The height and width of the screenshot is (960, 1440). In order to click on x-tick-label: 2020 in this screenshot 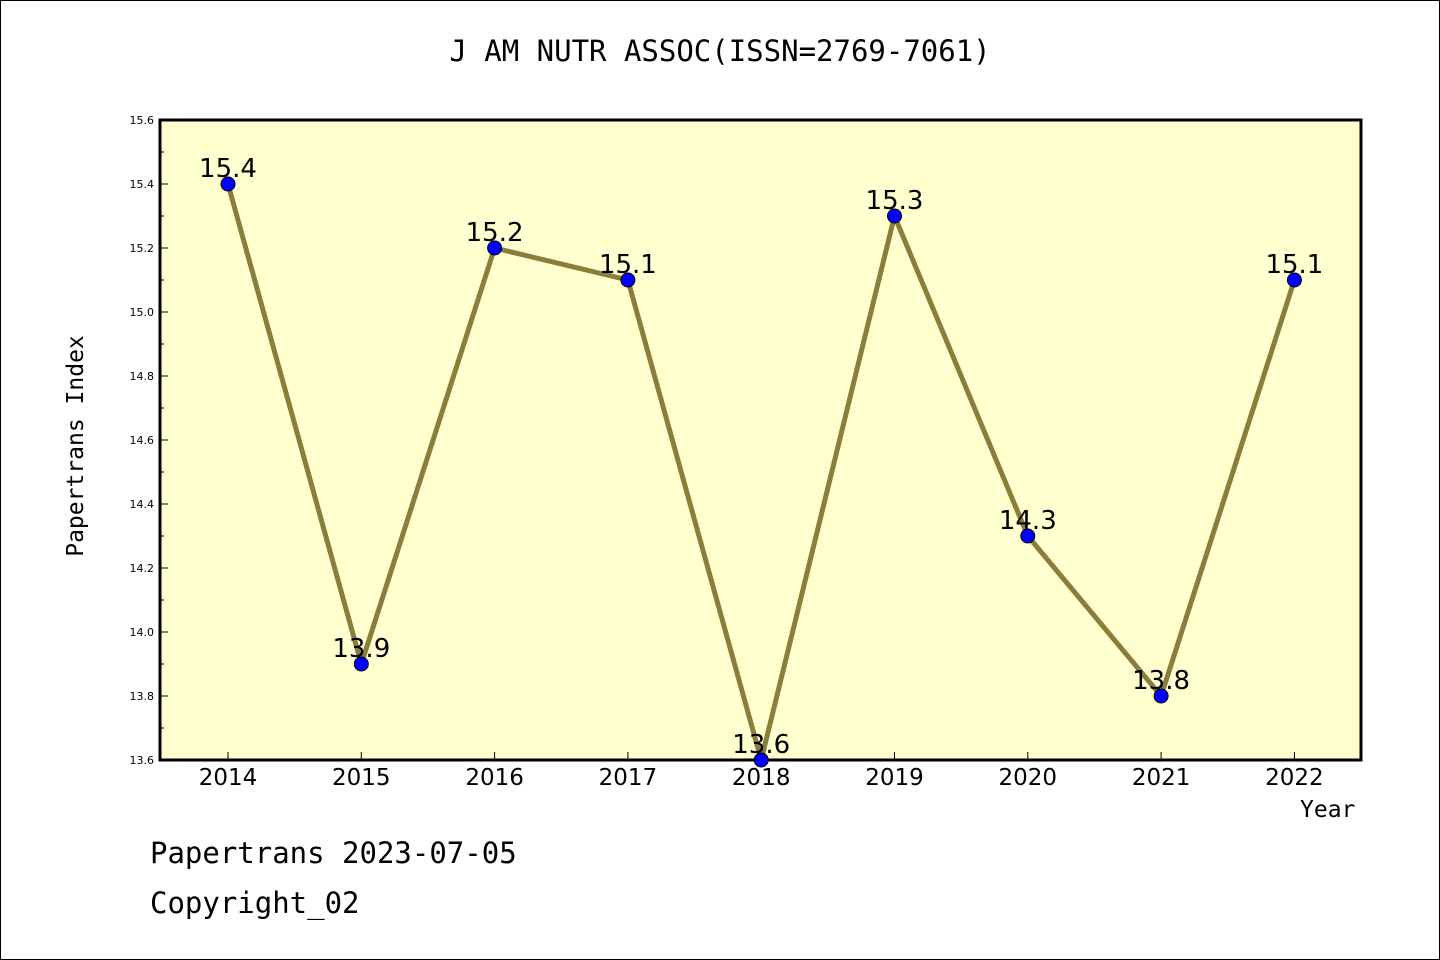, I will do `click(1028, 778)`.